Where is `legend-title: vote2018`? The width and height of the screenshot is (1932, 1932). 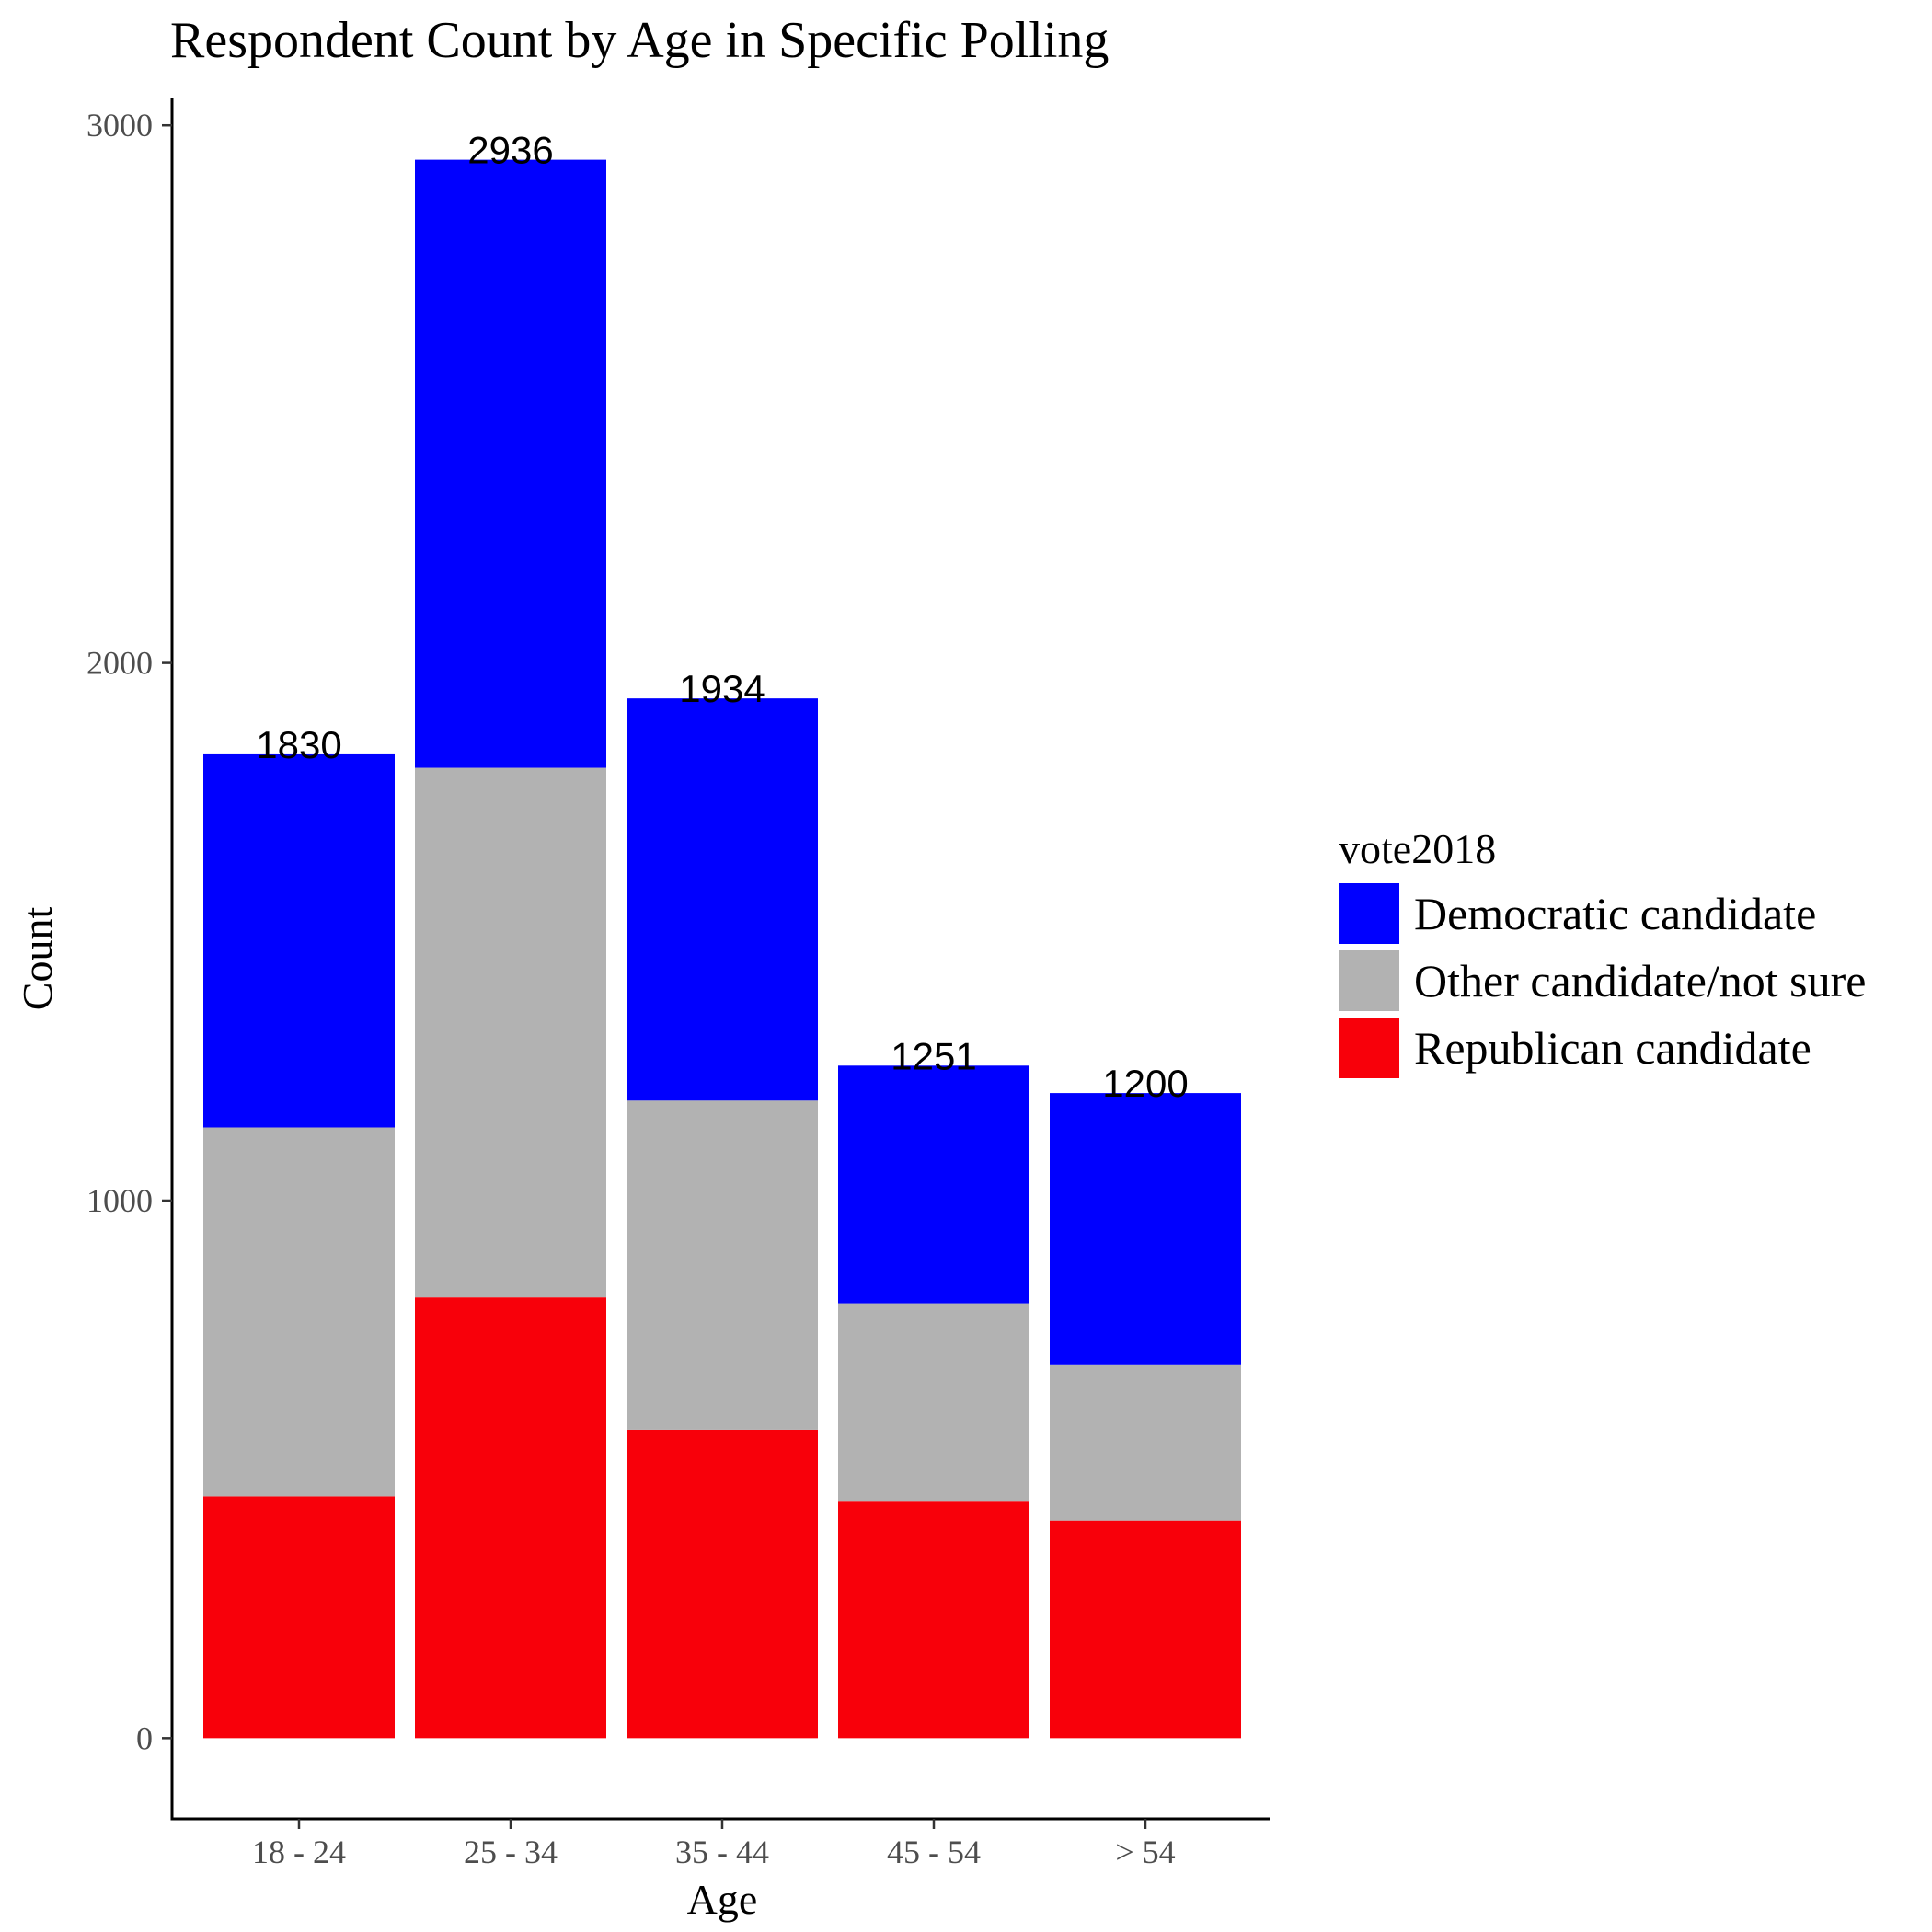 legend-title: vote2018 is located at coordinates (1417, 848).